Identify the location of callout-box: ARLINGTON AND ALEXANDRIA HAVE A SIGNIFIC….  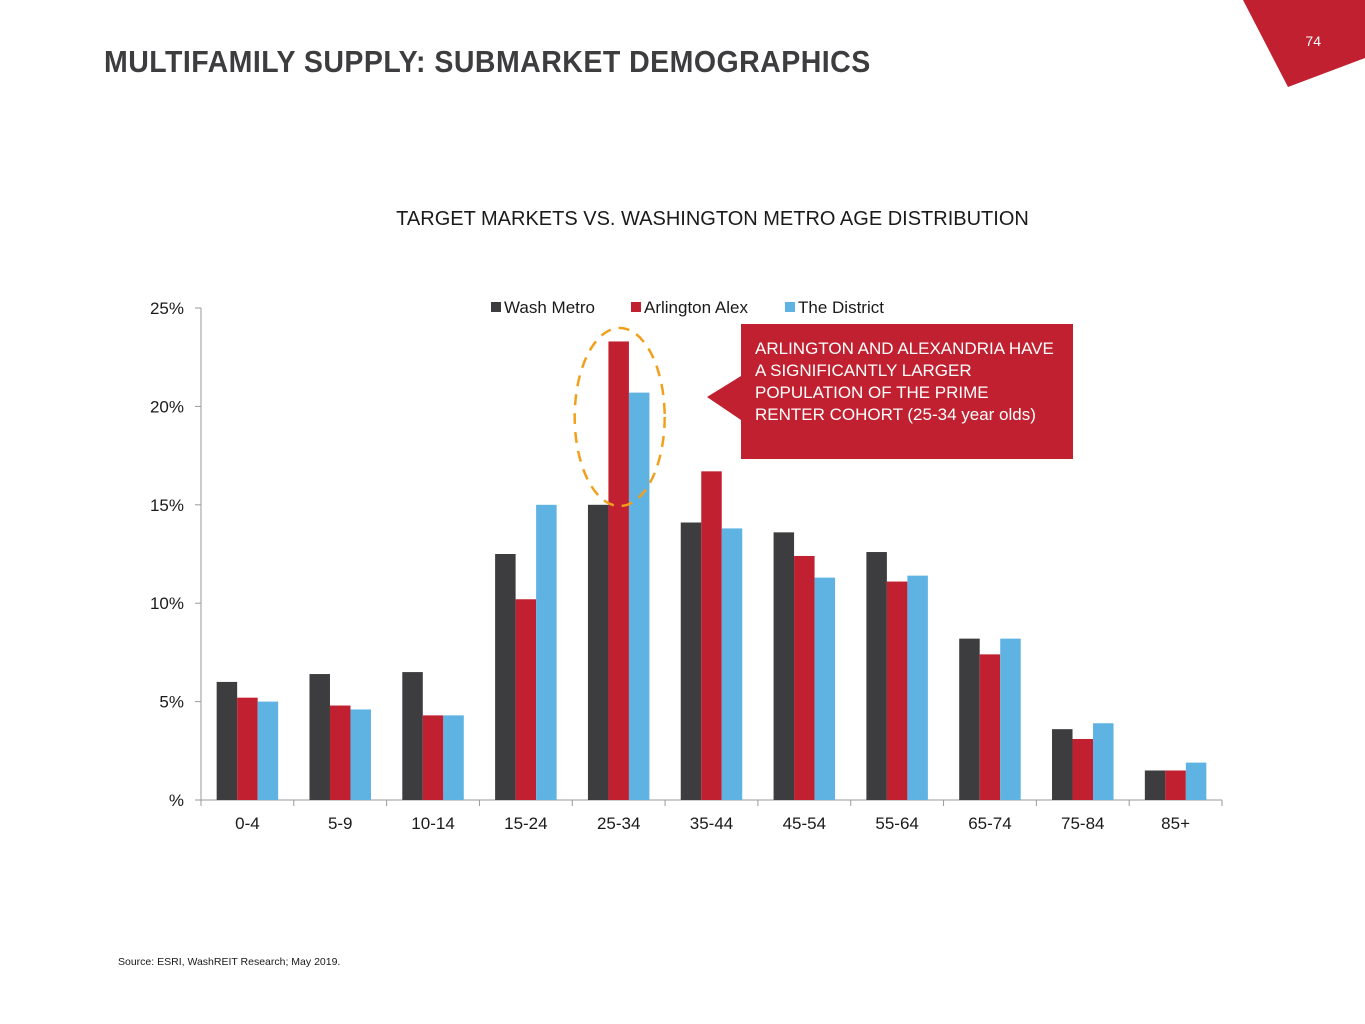
(907, 391).